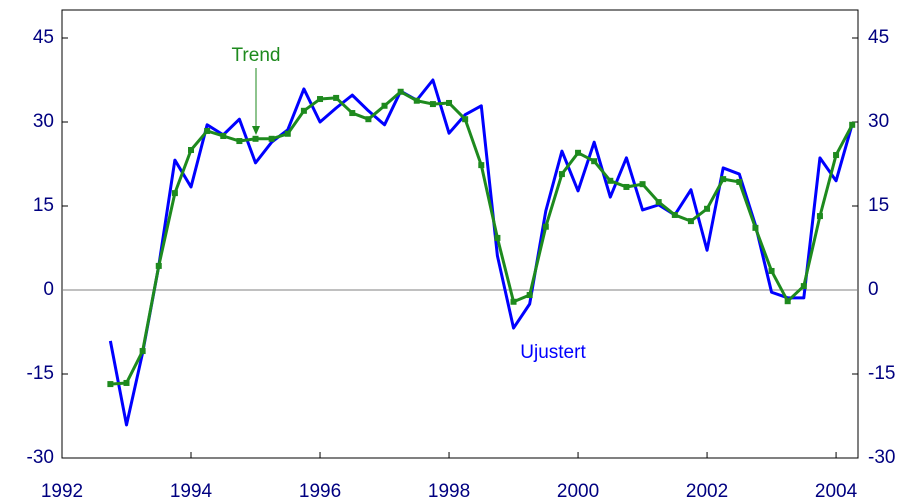  Describe the element at coordinates (62, 491) in the screenshot. I see `x-tick-label: 1992` at that location.